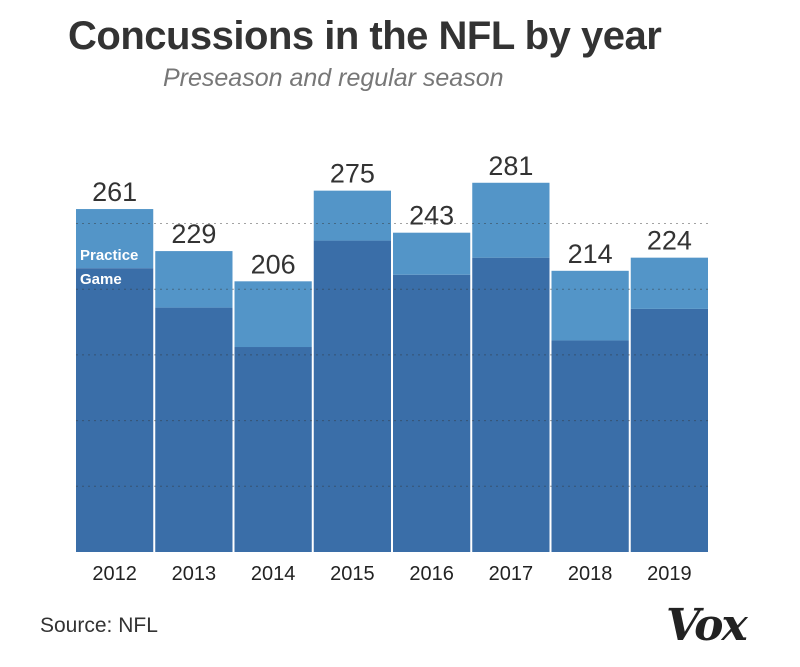  I want to click on bar-game-2019, so click(669, 430).